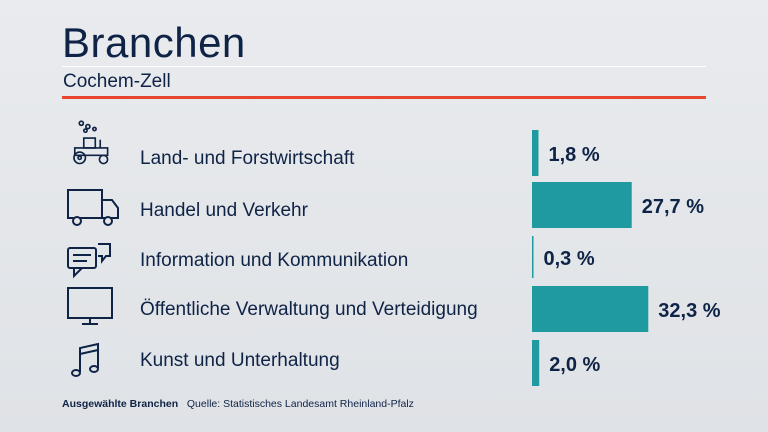 This screenshot has height=432, width=768. What do you see at coordinates (673, 207) in the screenshot?
I see `value-label-trade: 27,7 %` at bounding box center [673, 207].